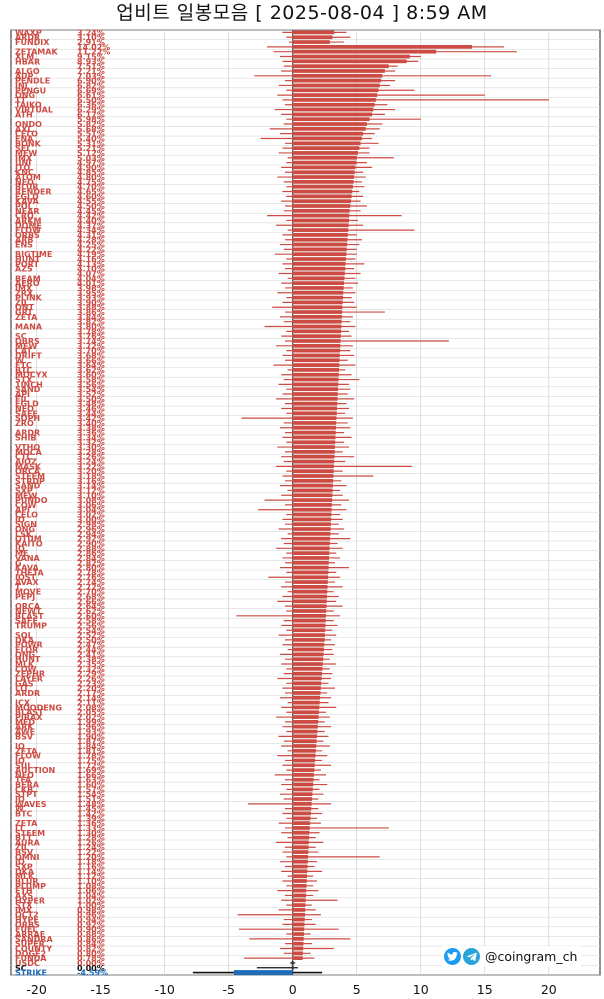 This screenshot has width=604, height=999. I want to click on coin-label: SAFE, so click(26, 413).